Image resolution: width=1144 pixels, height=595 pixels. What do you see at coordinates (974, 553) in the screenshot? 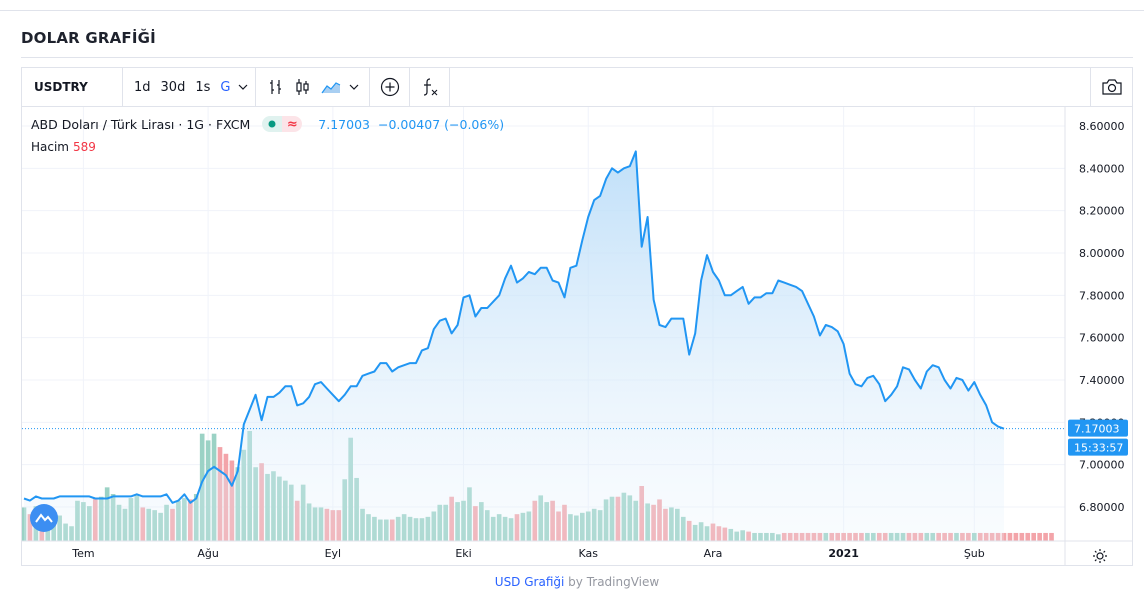
I see `time-tick-label: Şub` at bounding box center [974, 553].